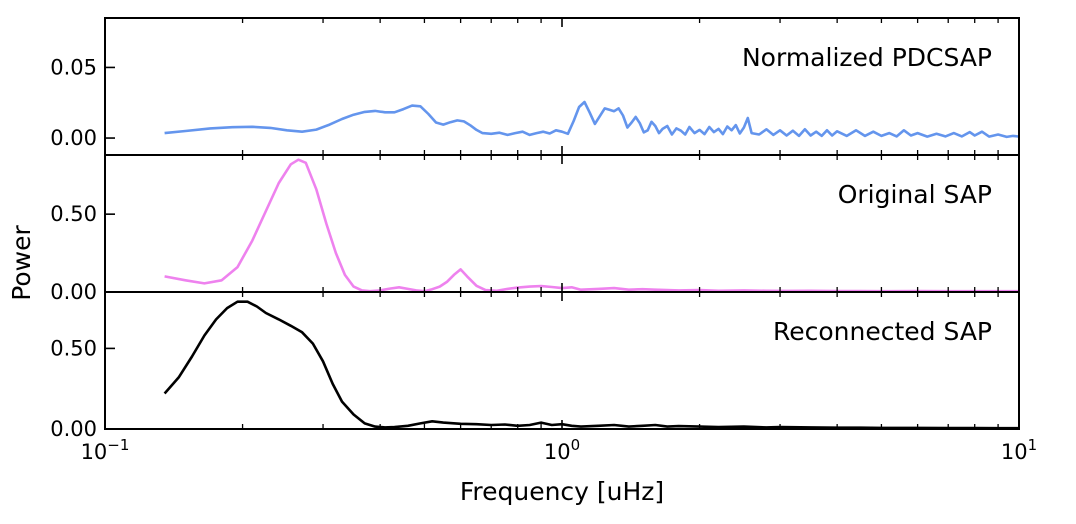 The width and height of the screenshot is (1076, 524). What do you see at coordinates (915, 194) in the screenshot?
I see `panel-annotation: Original SAP` at bounding box center [915, 194].